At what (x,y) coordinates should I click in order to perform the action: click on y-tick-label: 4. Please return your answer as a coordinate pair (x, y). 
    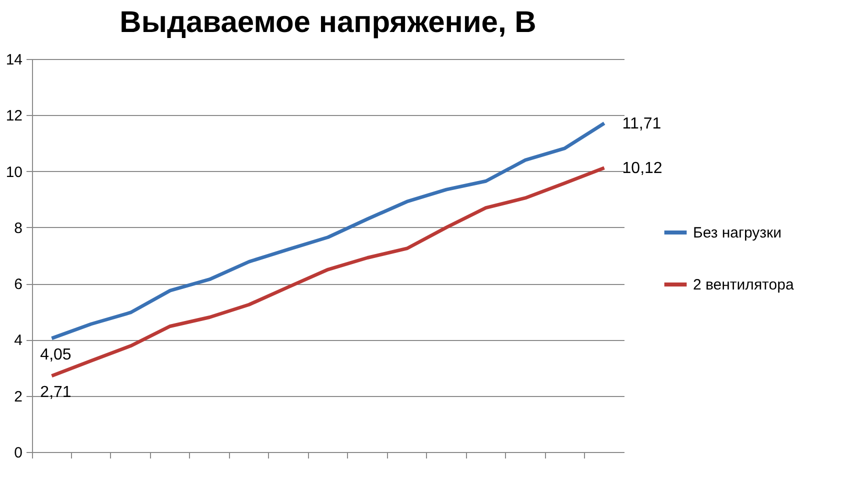
    Looking at the image, I should click on (18, 341).